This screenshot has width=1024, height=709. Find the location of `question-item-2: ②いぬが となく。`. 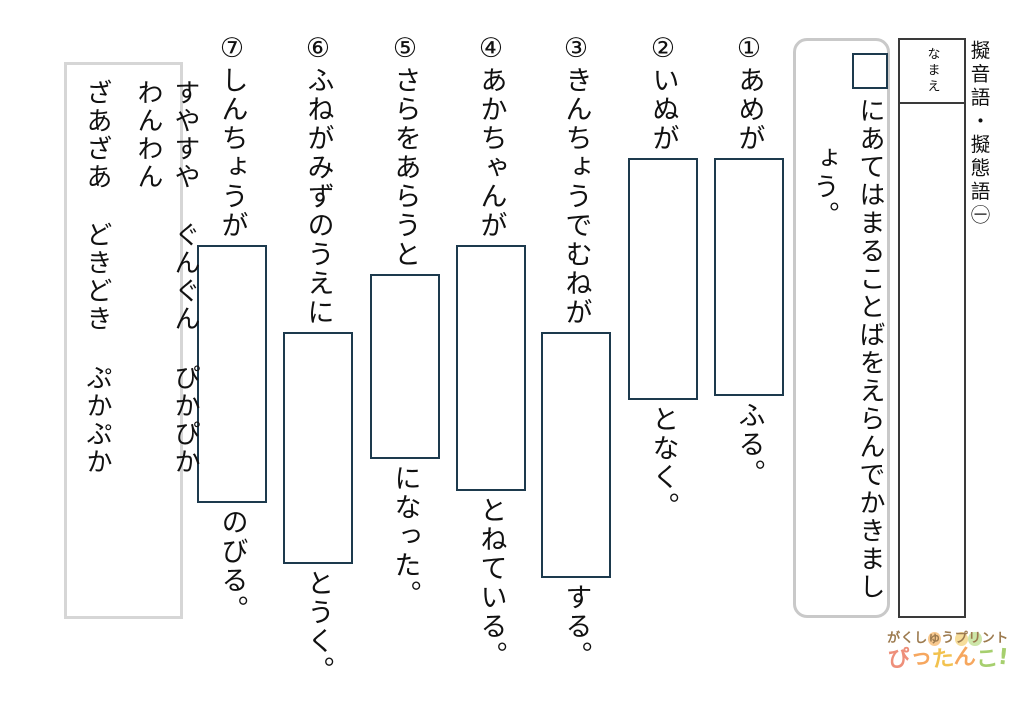

question-item-2: ②いぬが となく。 is located at coordinates (663, 277).